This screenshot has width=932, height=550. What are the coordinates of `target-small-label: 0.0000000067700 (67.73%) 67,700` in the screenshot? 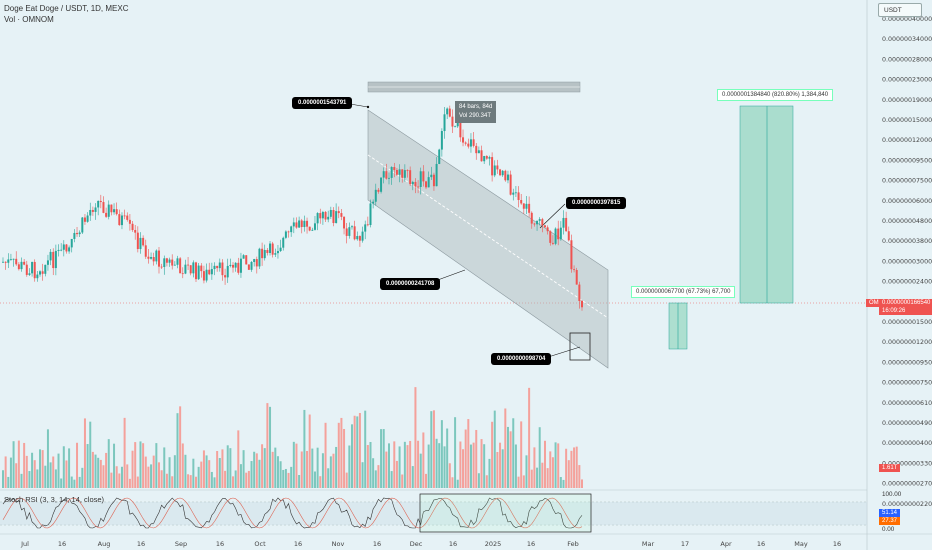 It's located at (683, 292).